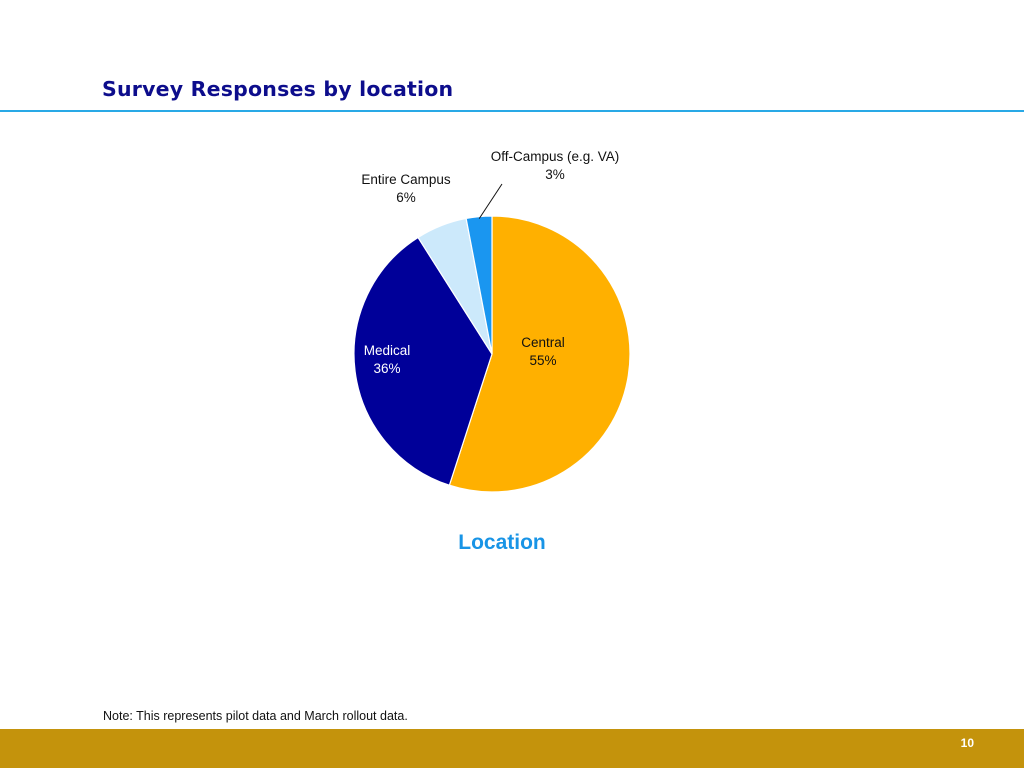 The width and height of the screenshot is (1024, 768). I want to click on slice-percent-off-campus-e-g-va: 3%, so click(555, 174).